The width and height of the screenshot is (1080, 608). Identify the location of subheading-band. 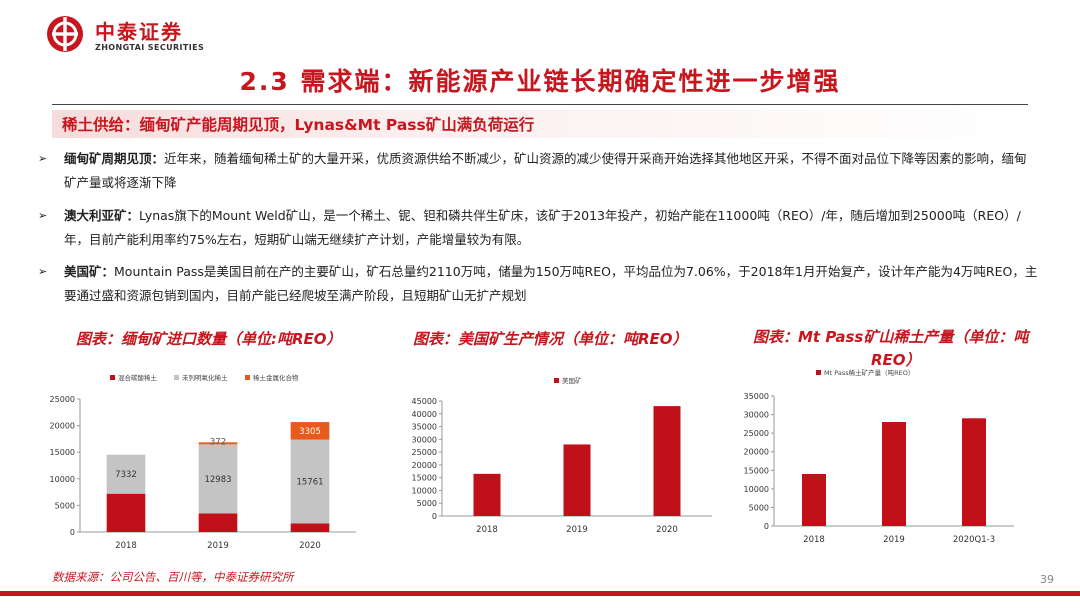
(540, 124).